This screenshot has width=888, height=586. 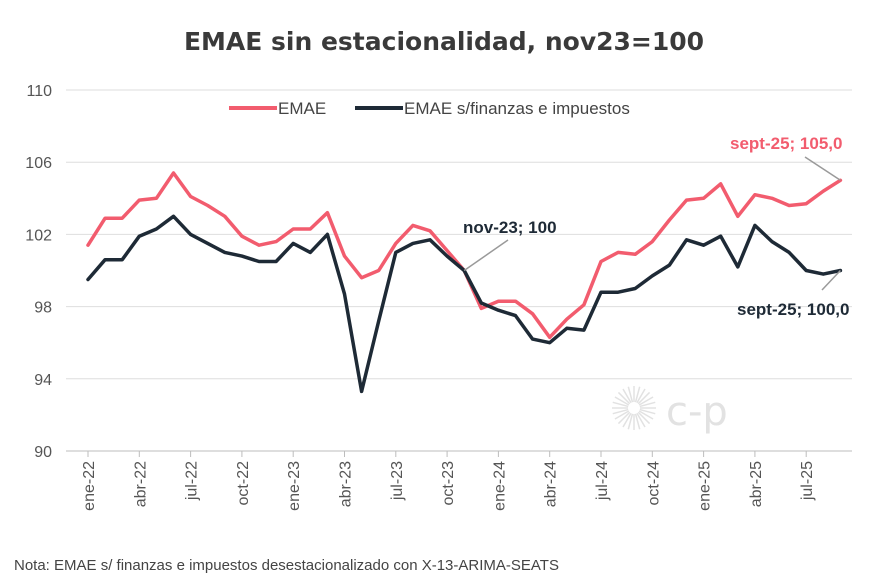 What do you see at coordinates (697, 412) in the screenshot?
I see `watermark-text: c-p` at bounding box center [697, 412].